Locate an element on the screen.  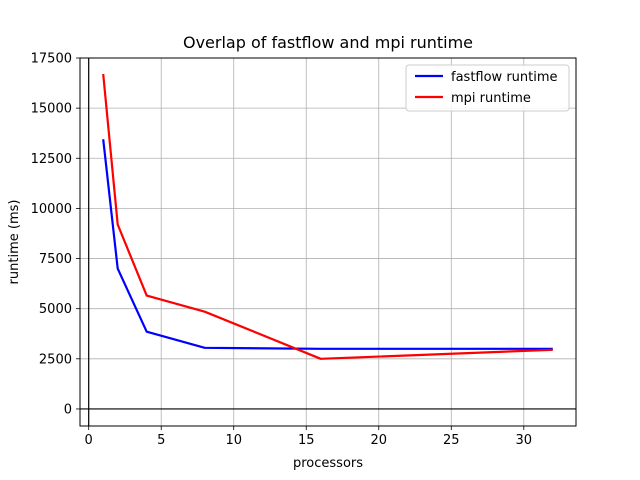
legend-box is located at coordinates (487, 88).